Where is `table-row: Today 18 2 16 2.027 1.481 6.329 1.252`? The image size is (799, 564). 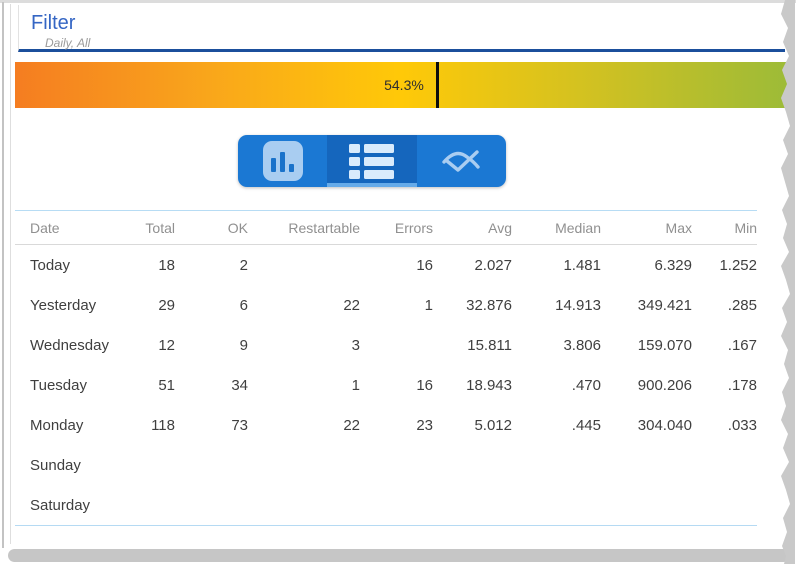 table-row: Today 18 2 16 2.027 1.481 6.329 1.252 is located at coordinates (386, 265).